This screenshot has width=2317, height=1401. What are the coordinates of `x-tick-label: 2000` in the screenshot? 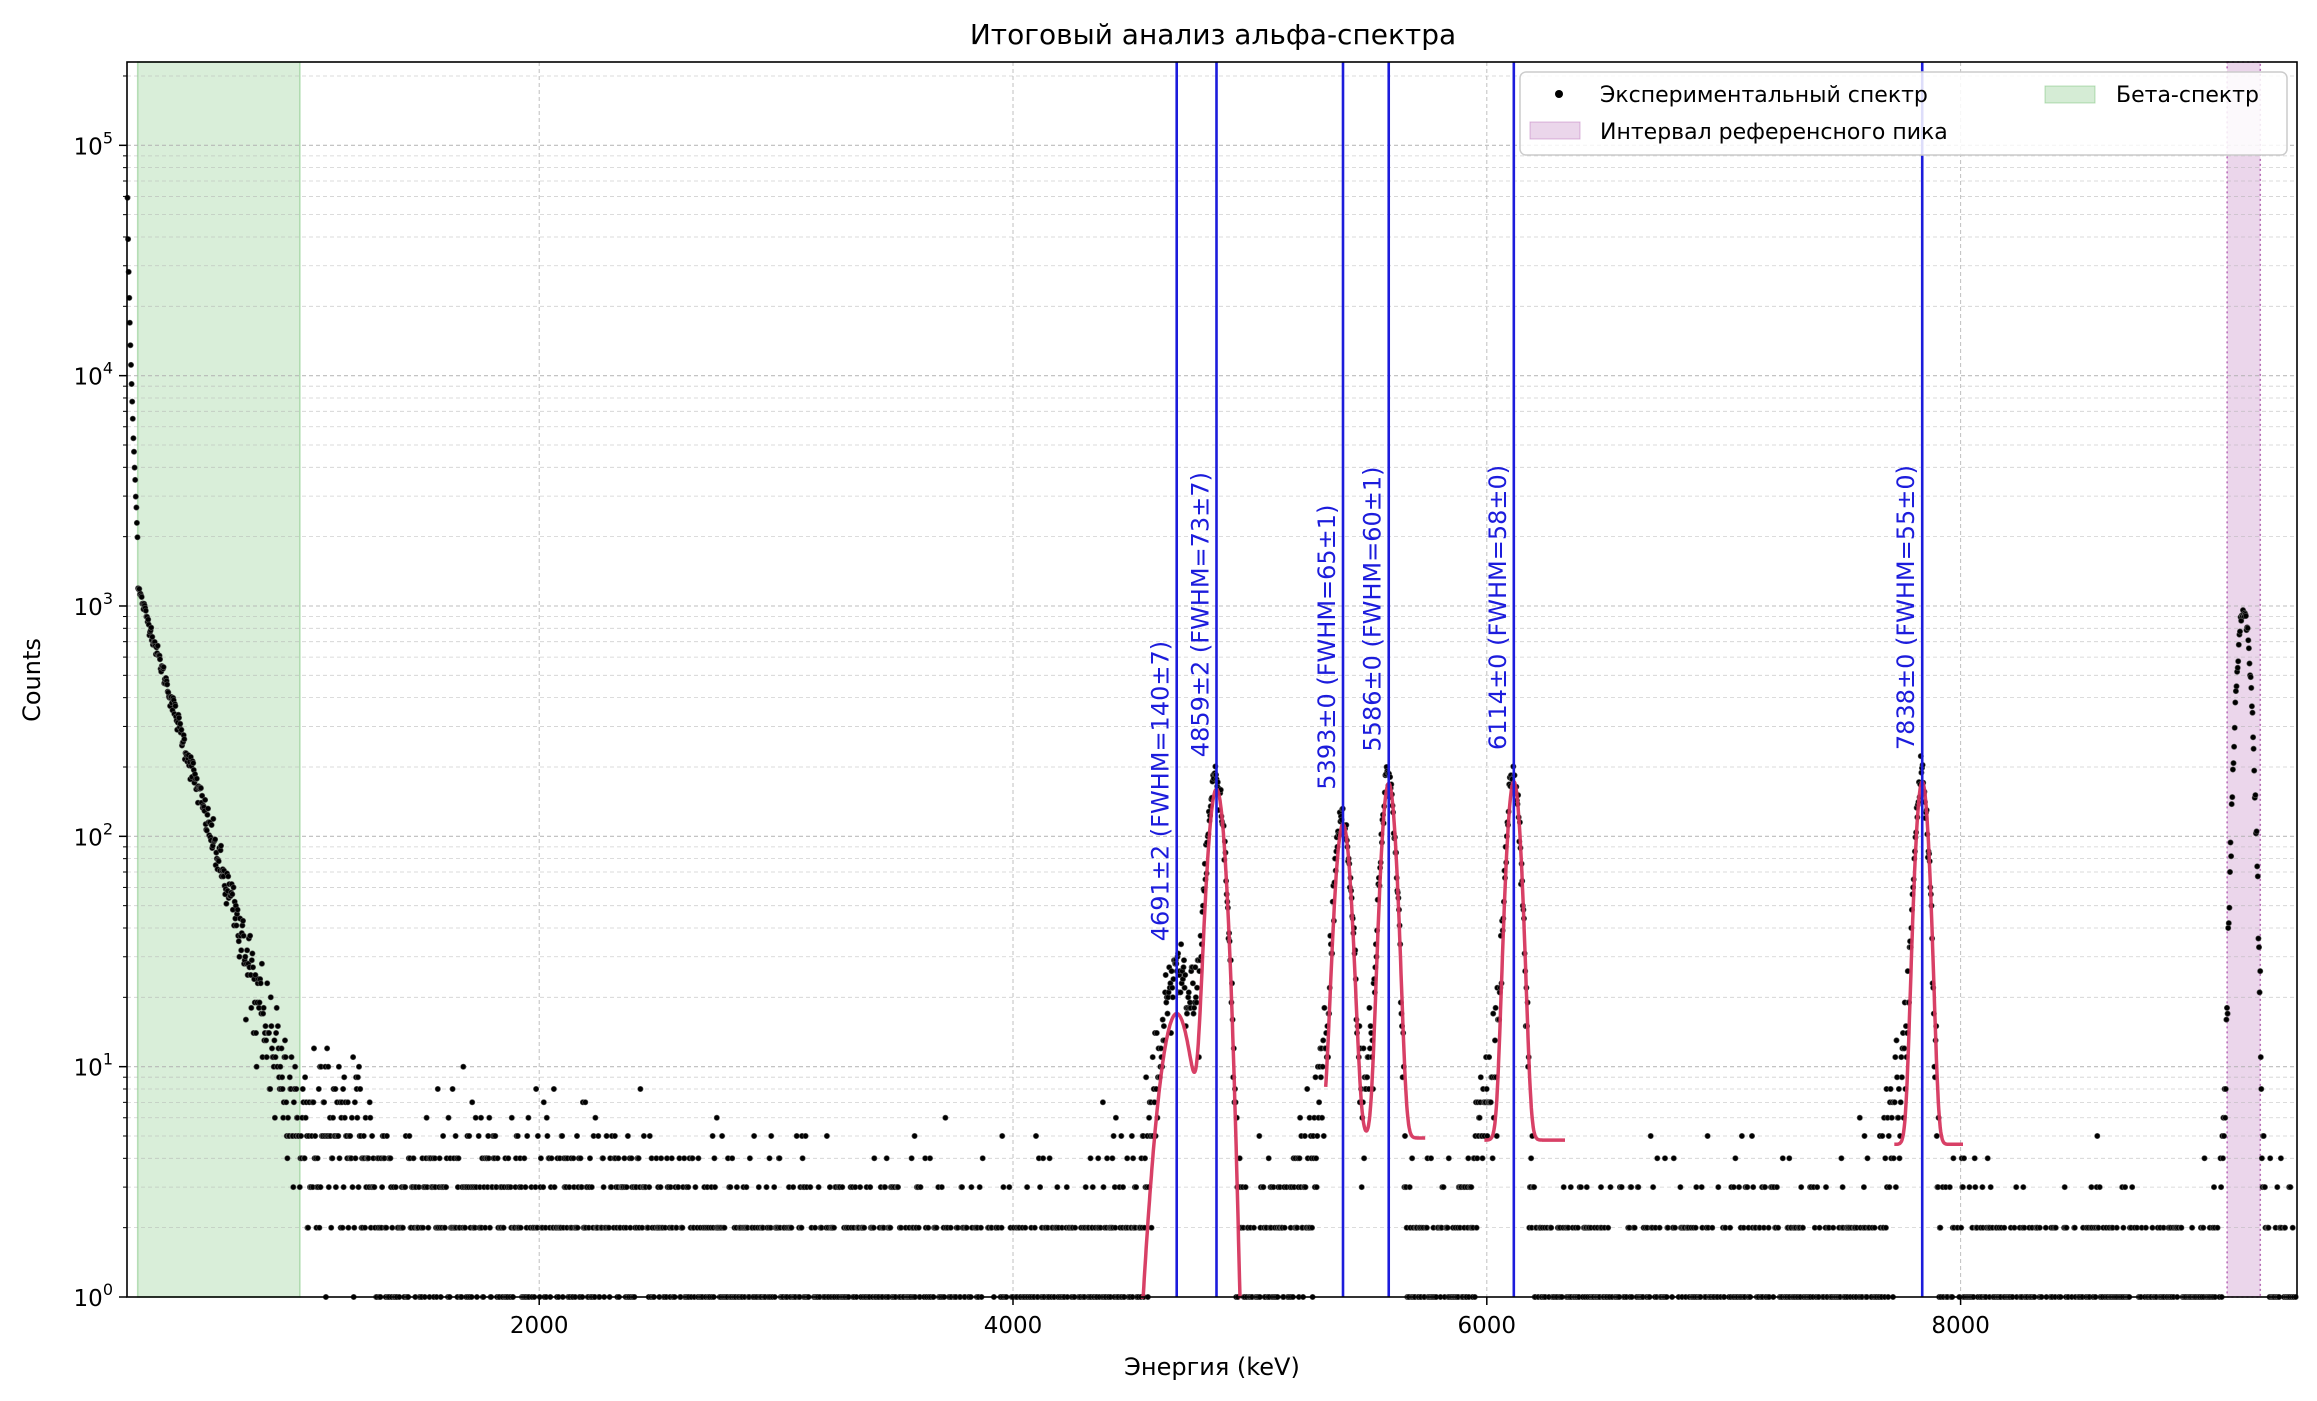 It's located at (539, 1326).